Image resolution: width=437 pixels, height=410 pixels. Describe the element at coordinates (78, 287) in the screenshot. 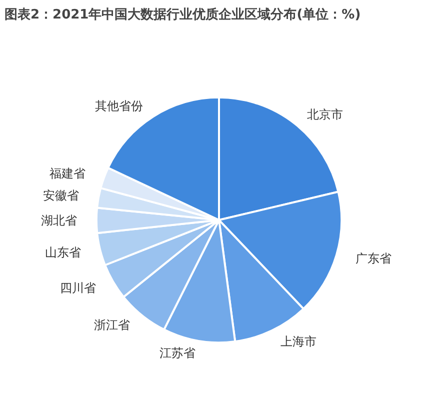

I see `slice-label: 四川省` at that location.